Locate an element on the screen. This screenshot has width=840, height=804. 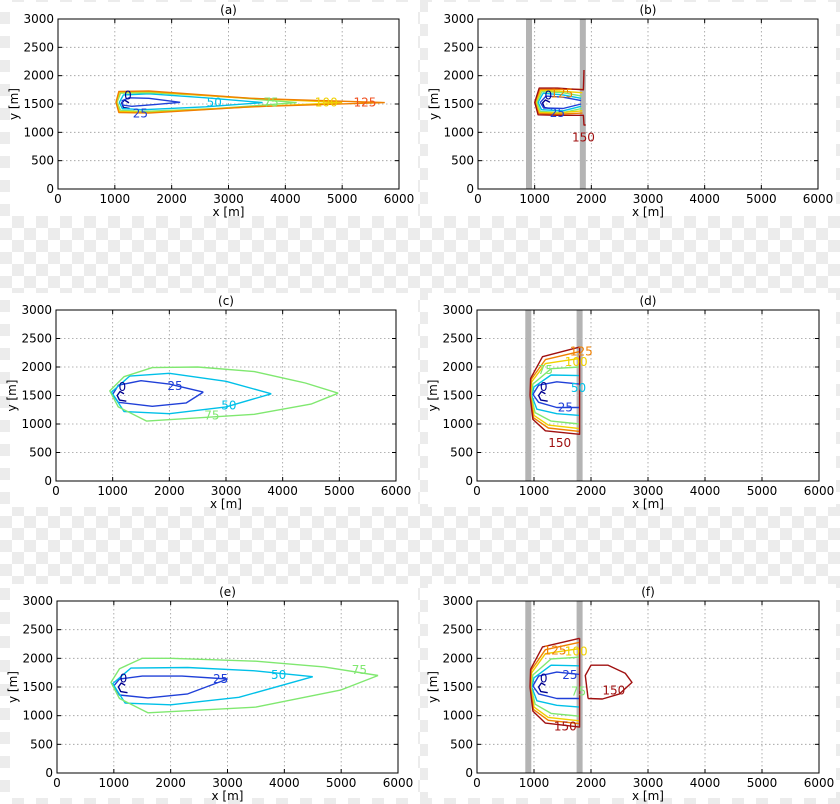
y-tick-label: 500 is located at coordinates (40, 453).